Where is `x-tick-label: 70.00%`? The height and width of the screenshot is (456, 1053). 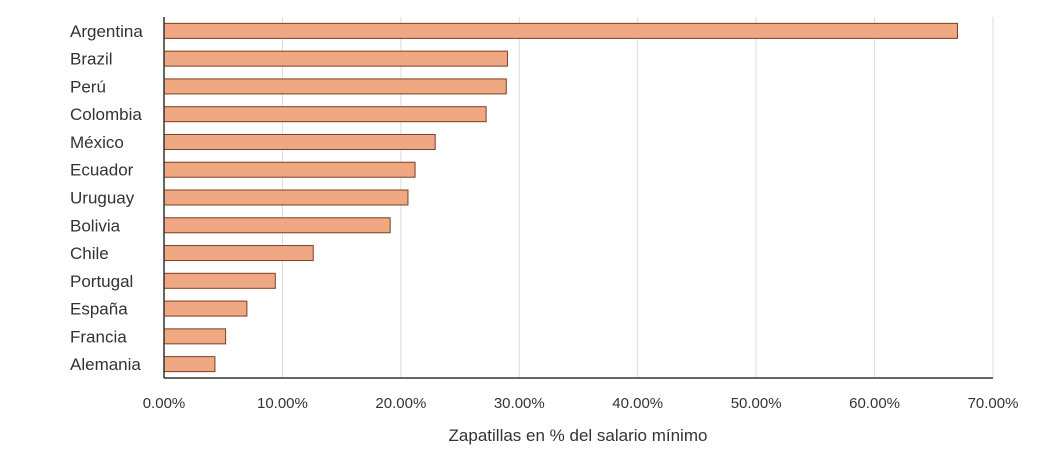 x-tick-label: 70.00% is located at coordinates (993, 403).